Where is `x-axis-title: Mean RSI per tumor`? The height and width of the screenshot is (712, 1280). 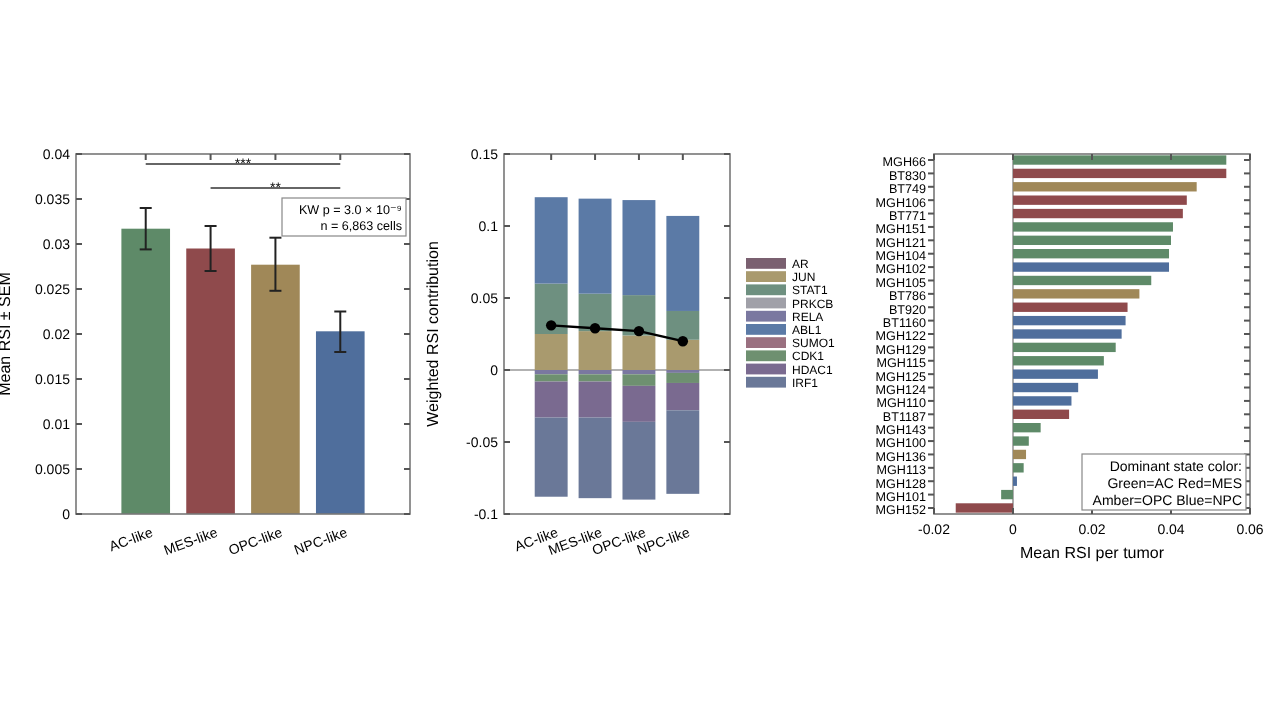
x-axis-title: Mean RSI per tumor is located at coordinates (1092, 553).